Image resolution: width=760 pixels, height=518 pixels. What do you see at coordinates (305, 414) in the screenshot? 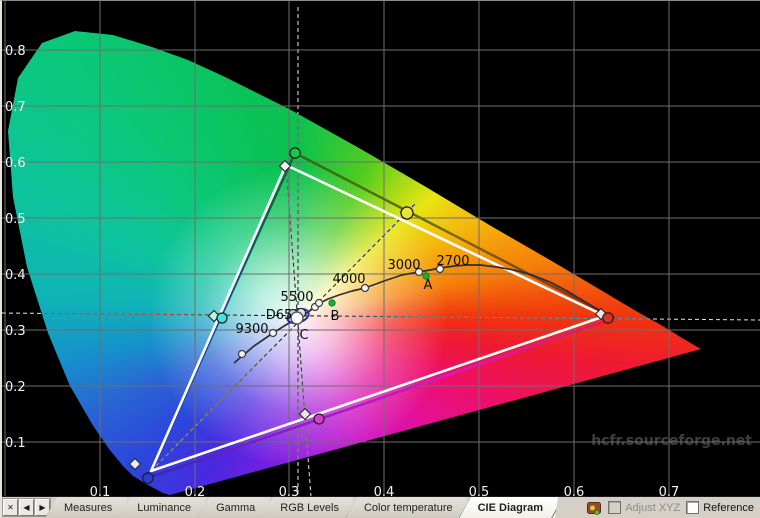
I see `magenta-reference-diamond` at bounding box center [305, 414].